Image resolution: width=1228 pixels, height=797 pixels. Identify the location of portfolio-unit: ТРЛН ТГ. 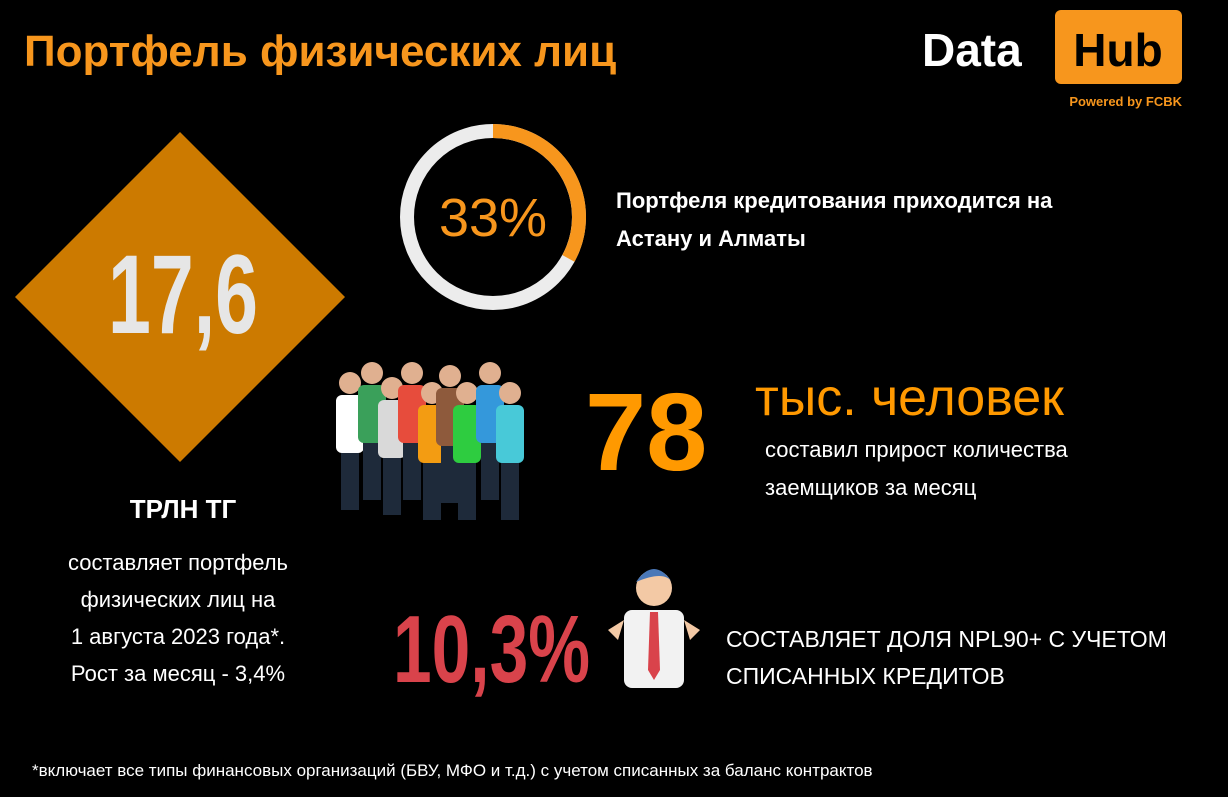
(183, 509).